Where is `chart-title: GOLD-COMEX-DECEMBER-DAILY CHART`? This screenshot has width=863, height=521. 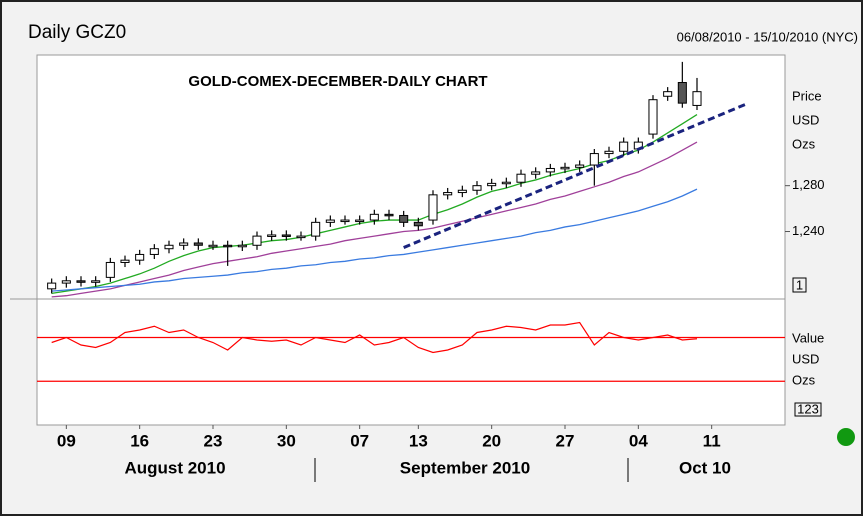
chart-title: GOLD-COMEX-DECEMBER-DAILY CHART is located at coordinates (337, 81).